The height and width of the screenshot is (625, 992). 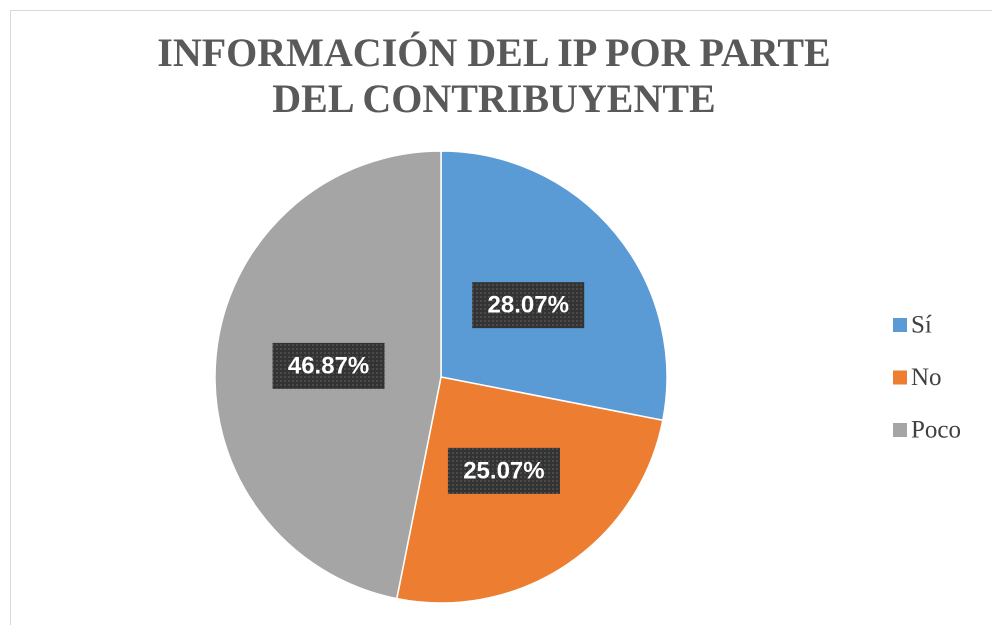 I want to click on data-label: 46.87%, so click(x=328, y=365).